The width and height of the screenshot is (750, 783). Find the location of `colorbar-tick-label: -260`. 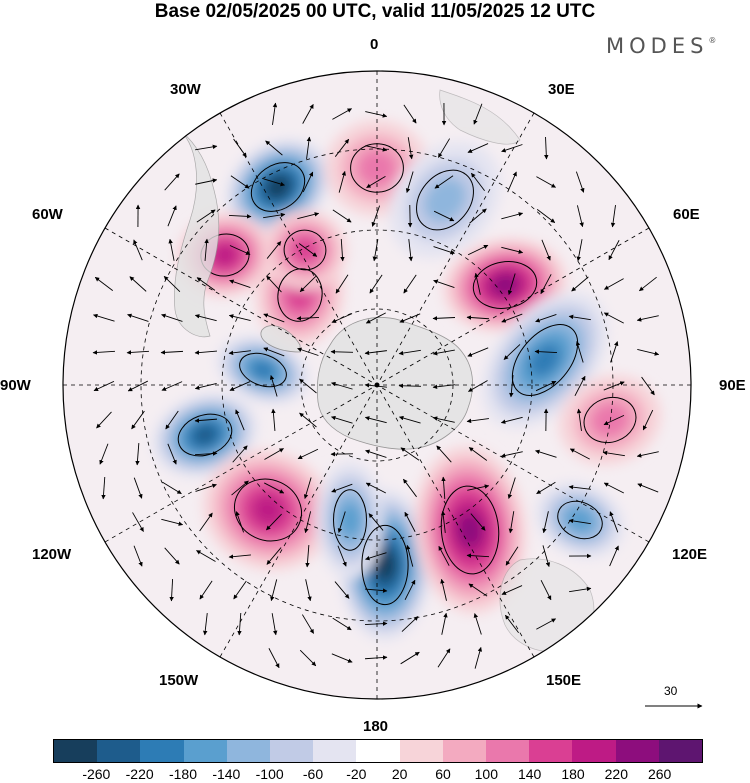

colorbar-tick-label: -260 is located at coordinates (96, 774).